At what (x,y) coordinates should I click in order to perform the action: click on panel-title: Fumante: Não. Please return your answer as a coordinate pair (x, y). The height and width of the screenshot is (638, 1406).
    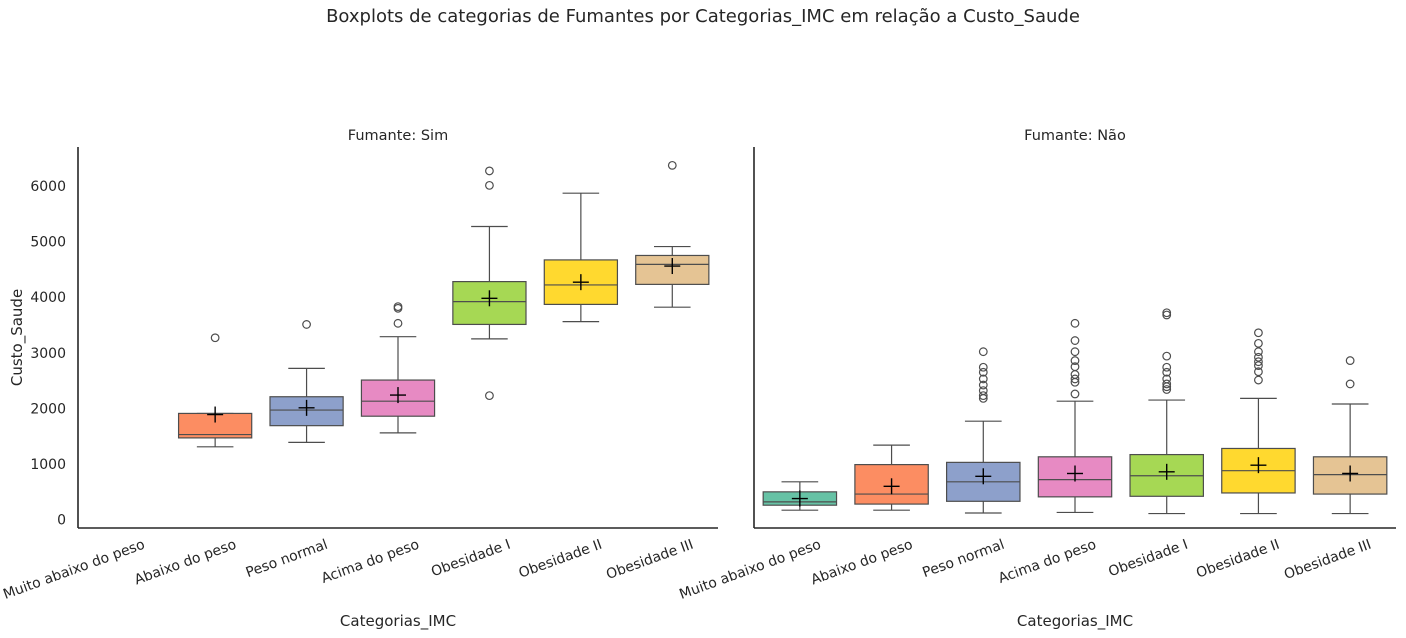
    Looking at the image, I should click on (1075, 136).